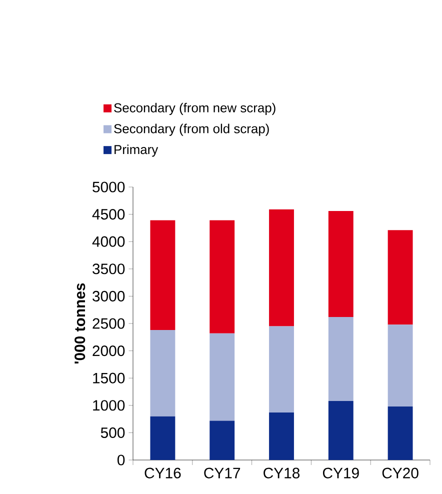 Image resolution: width=442 pixels, height=494 pixels. I want to click on y-tick-label: 0, so click(121, 460).